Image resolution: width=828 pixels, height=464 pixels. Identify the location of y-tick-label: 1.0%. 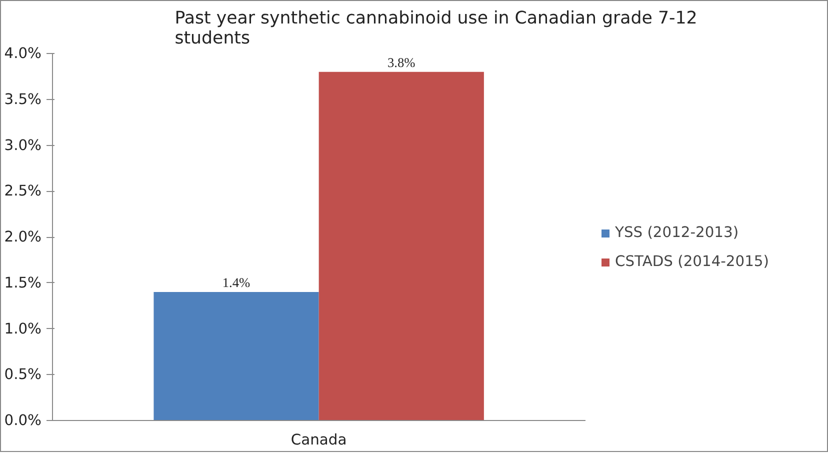
(23, 329).